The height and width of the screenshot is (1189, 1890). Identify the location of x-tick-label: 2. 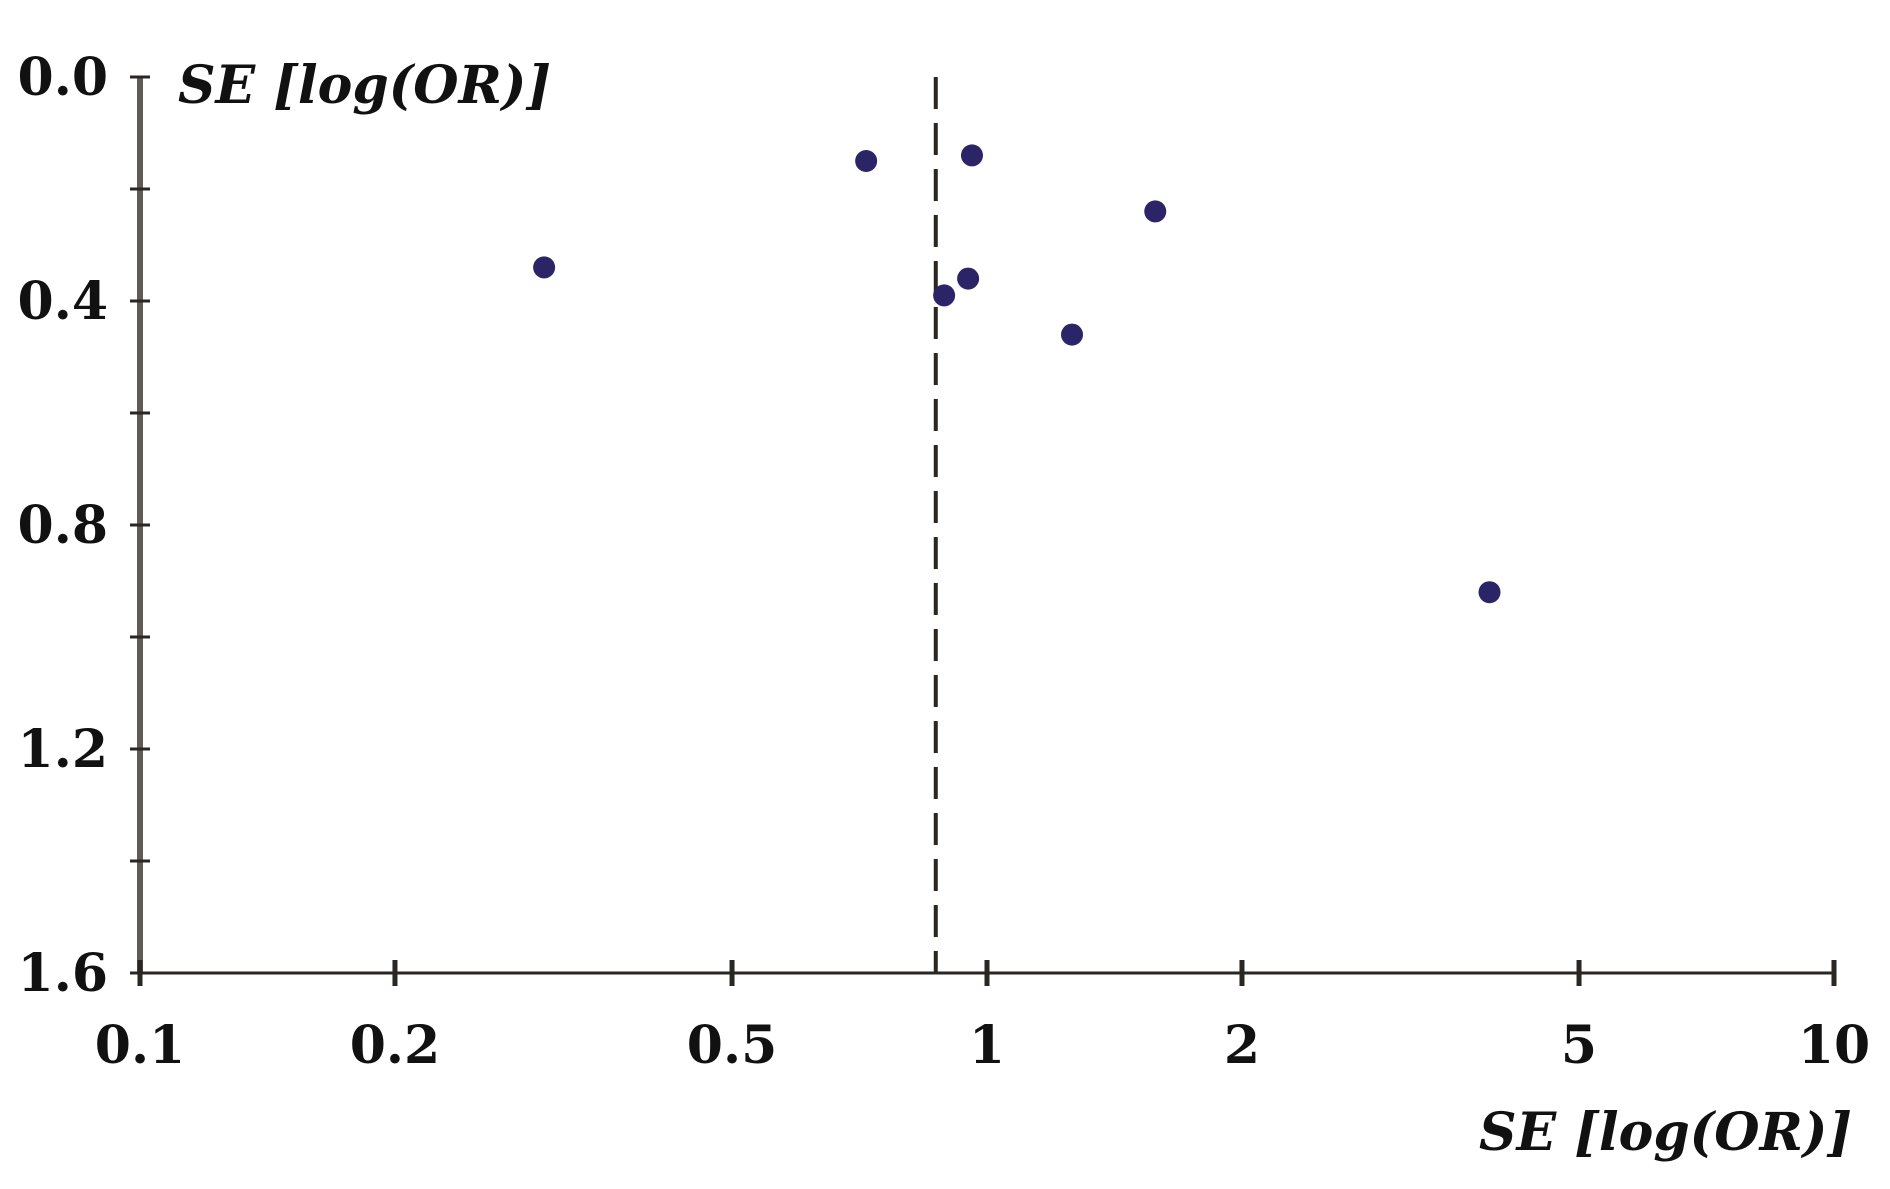
(1242, 1045).